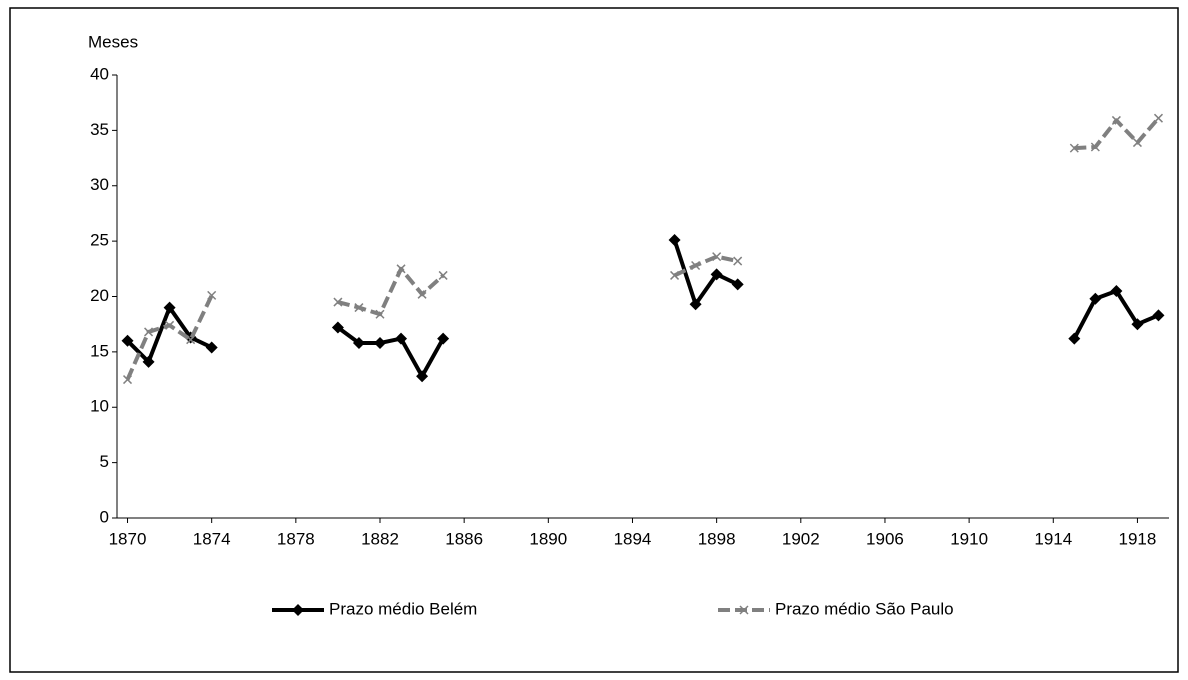  What do you see at coordinates (99, 295) in the screenshot?
I see `y-tick-label: 20` at bounding box center [99, 295].